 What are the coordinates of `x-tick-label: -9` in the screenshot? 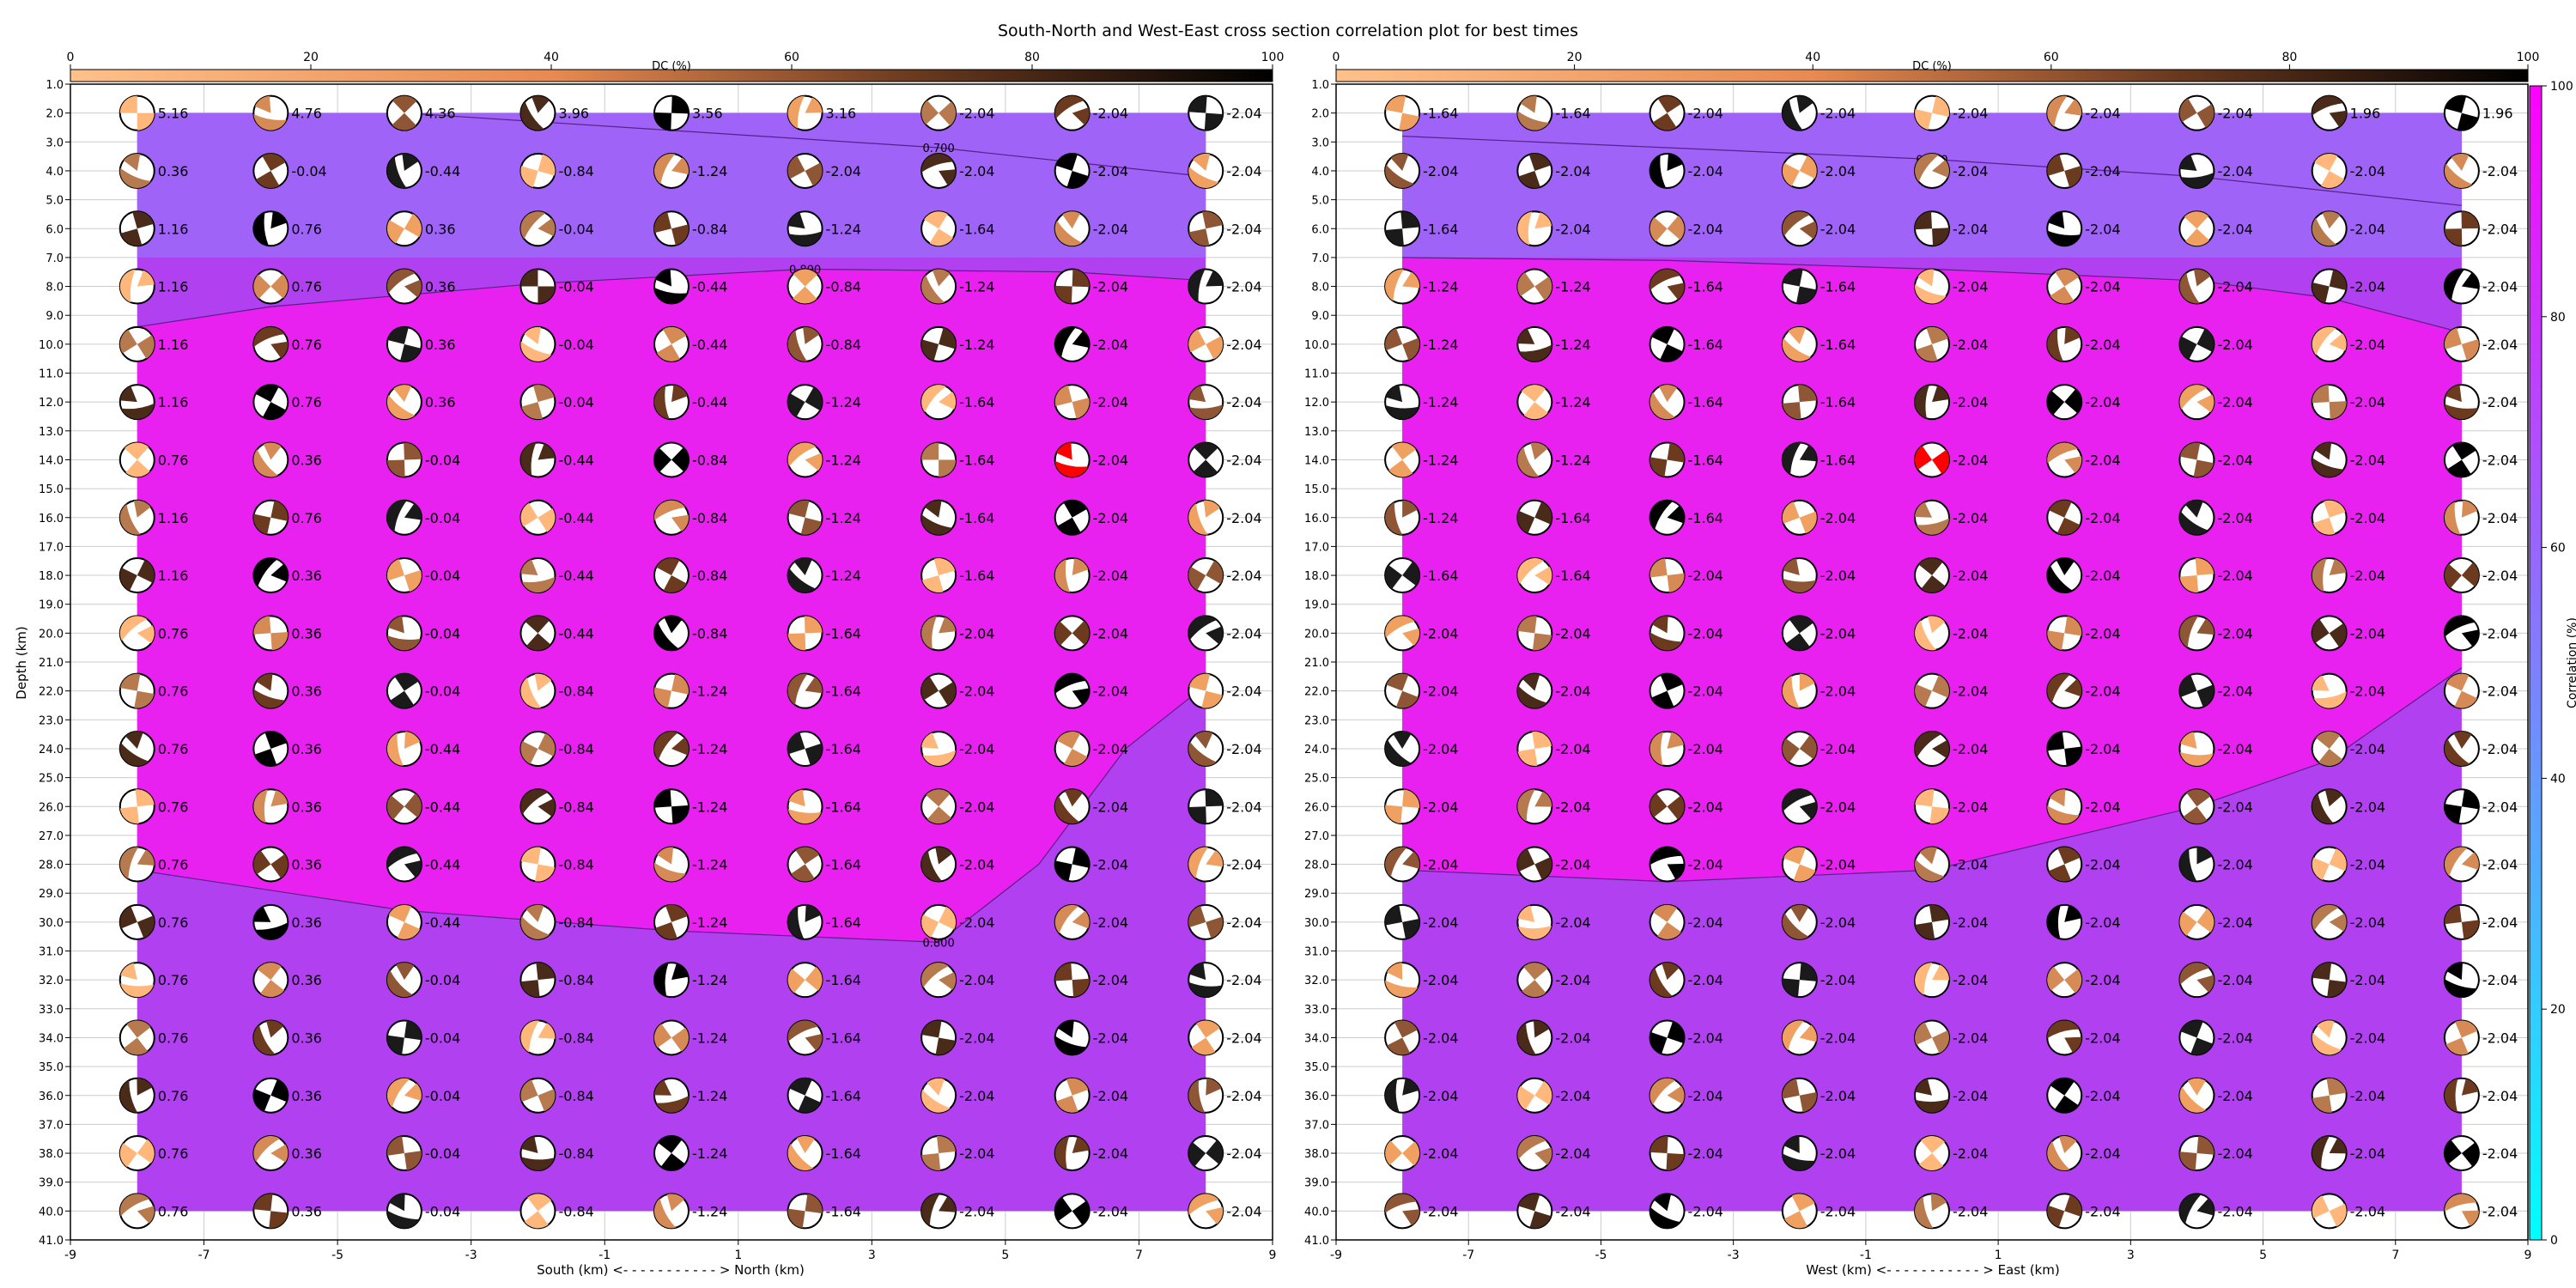 It's located at (70, 1255).